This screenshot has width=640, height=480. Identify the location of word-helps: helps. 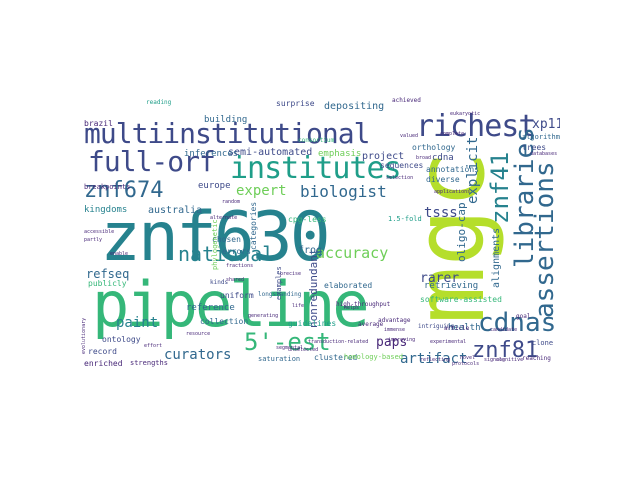
(352, 308).